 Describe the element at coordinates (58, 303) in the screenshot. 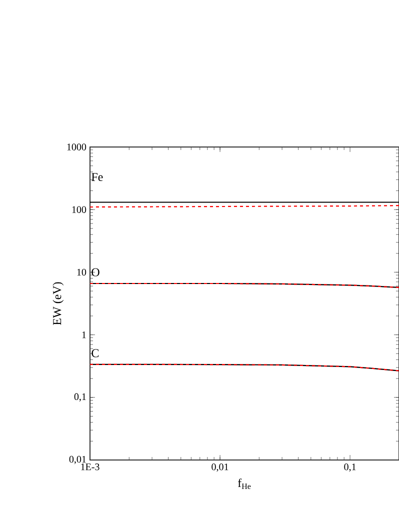

I see `y-axis-title: EW (eV)` at that location.